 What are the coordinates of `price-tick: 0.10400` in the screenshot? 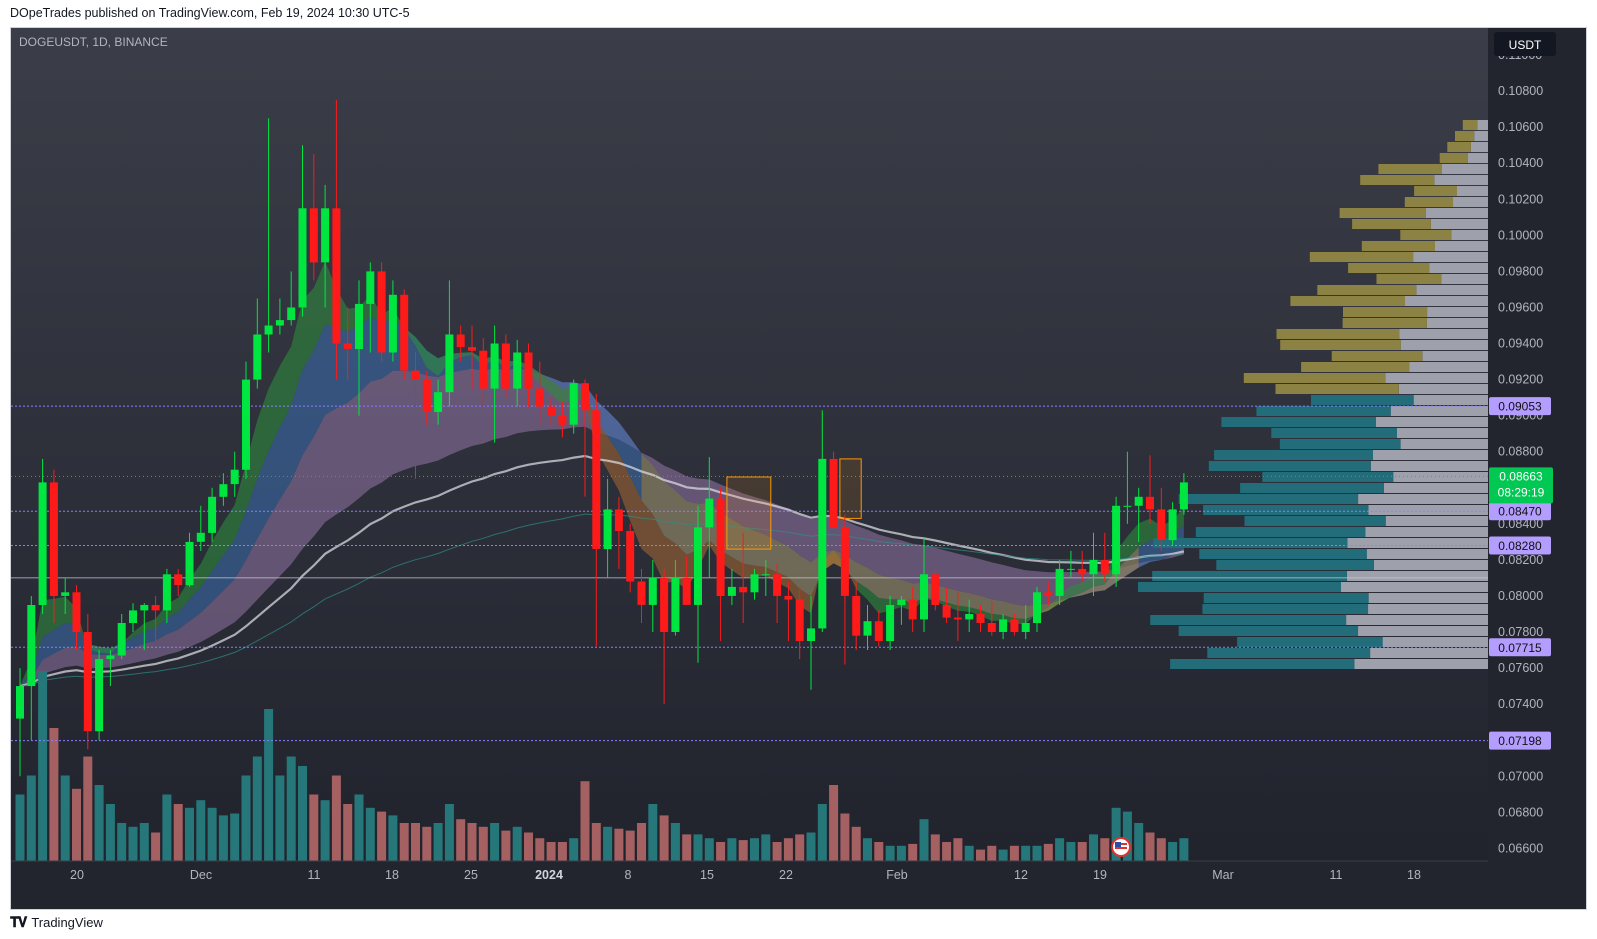 It's located at (1520, 163).